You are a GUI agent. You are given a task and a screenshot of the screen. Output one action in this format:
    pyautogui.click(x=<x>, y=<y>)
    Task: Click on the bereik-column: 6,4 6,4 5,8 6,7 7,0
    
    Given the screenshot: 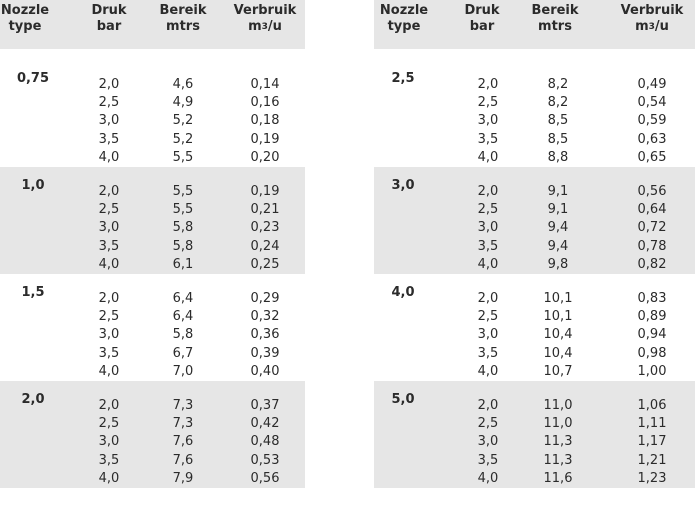 What is the action you would take?
    pyautogui.click(x=183, y=335)
    